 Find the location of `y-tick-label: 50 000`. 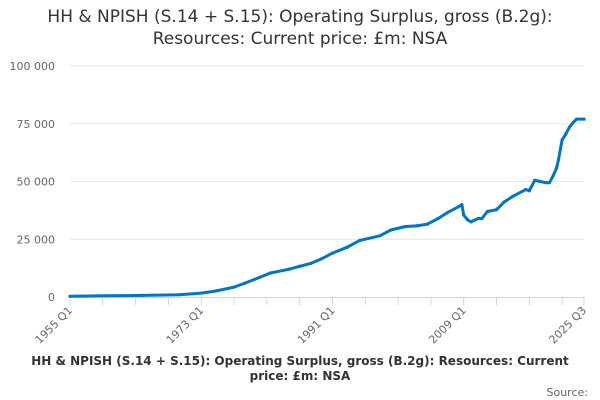

y-tick-label: 50 000 is located at coordinates (36, 182).